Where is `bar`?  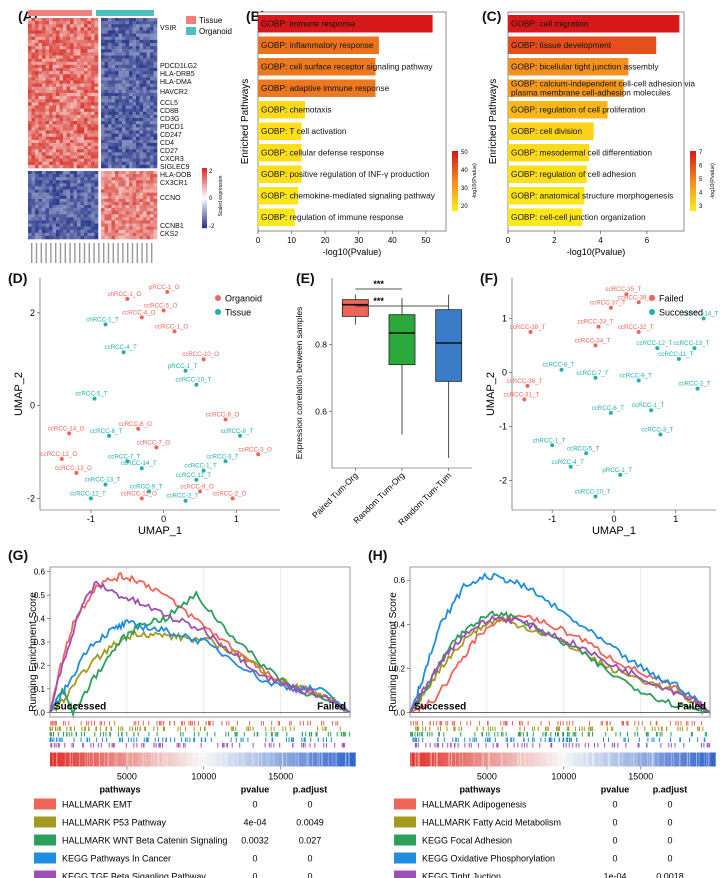 bar is located at coordinates (276, 217).